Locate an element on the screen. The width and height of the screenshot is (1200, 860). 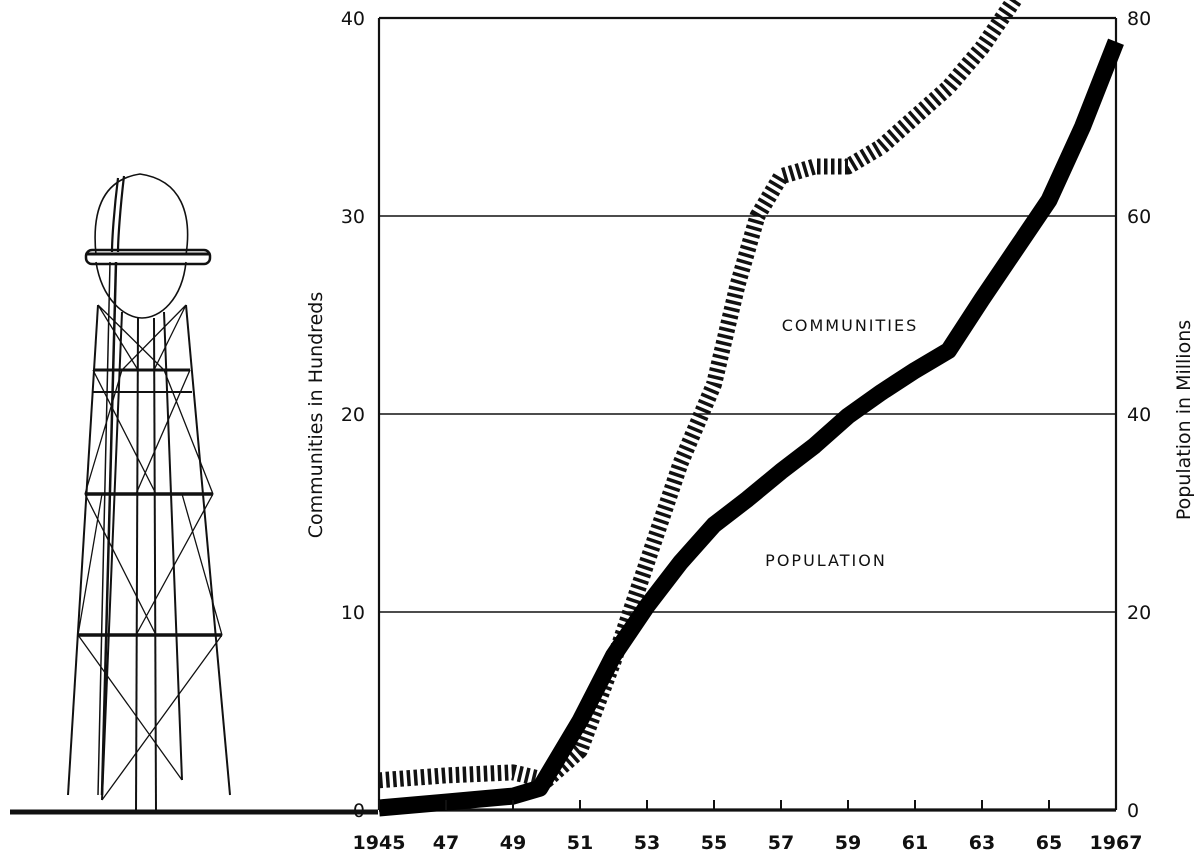
right-y-tick-label: 80 is located at coordinates (1139, 19).